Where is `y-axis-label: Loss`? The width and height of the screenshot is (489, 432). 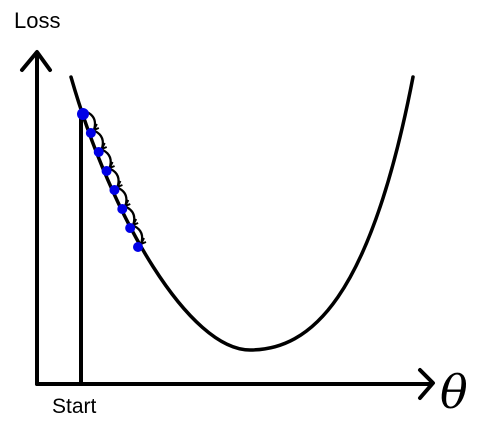 y-axis-label: Loss is located at coordinates (37, 20).